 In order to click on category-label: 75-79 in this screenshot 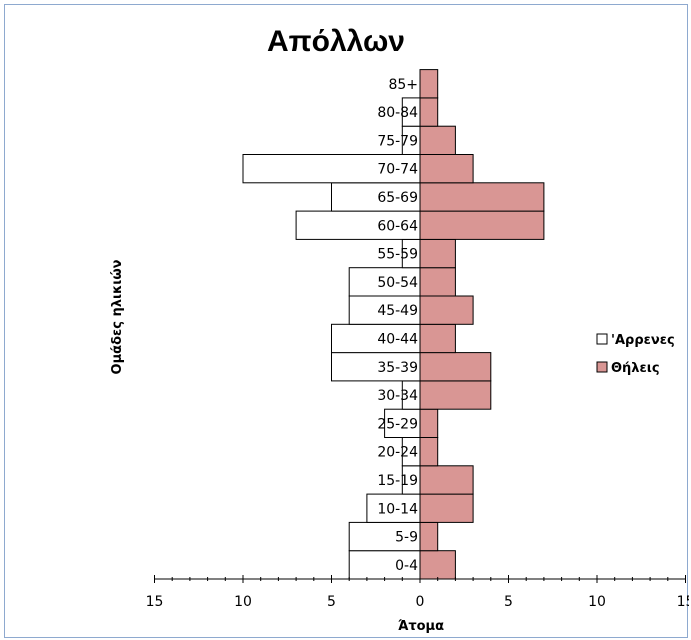, I will do `click(397, 141)`.